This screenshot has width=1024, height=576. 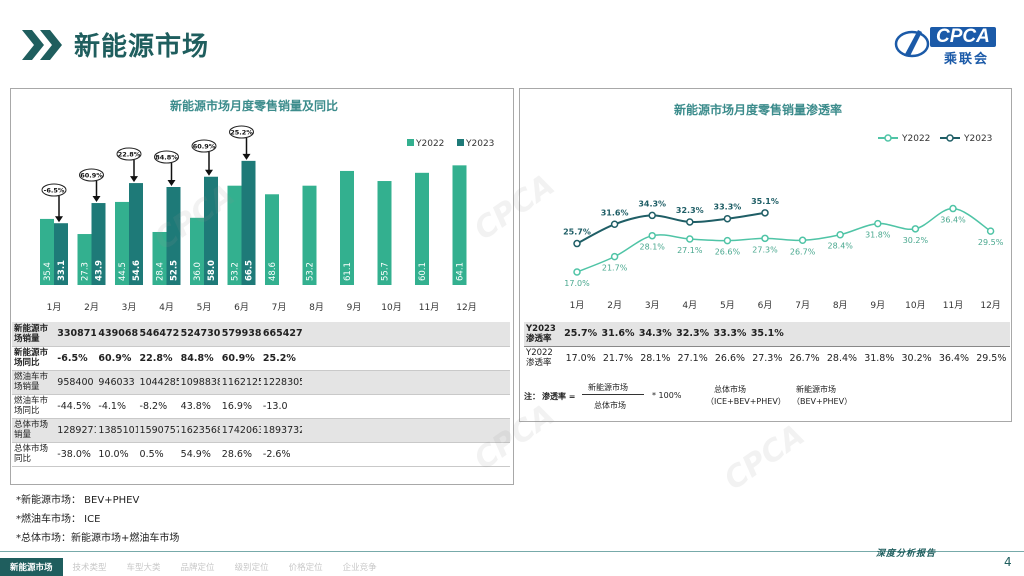 I want to click on x-tick-label: 10月, so click(x=915, y=305).